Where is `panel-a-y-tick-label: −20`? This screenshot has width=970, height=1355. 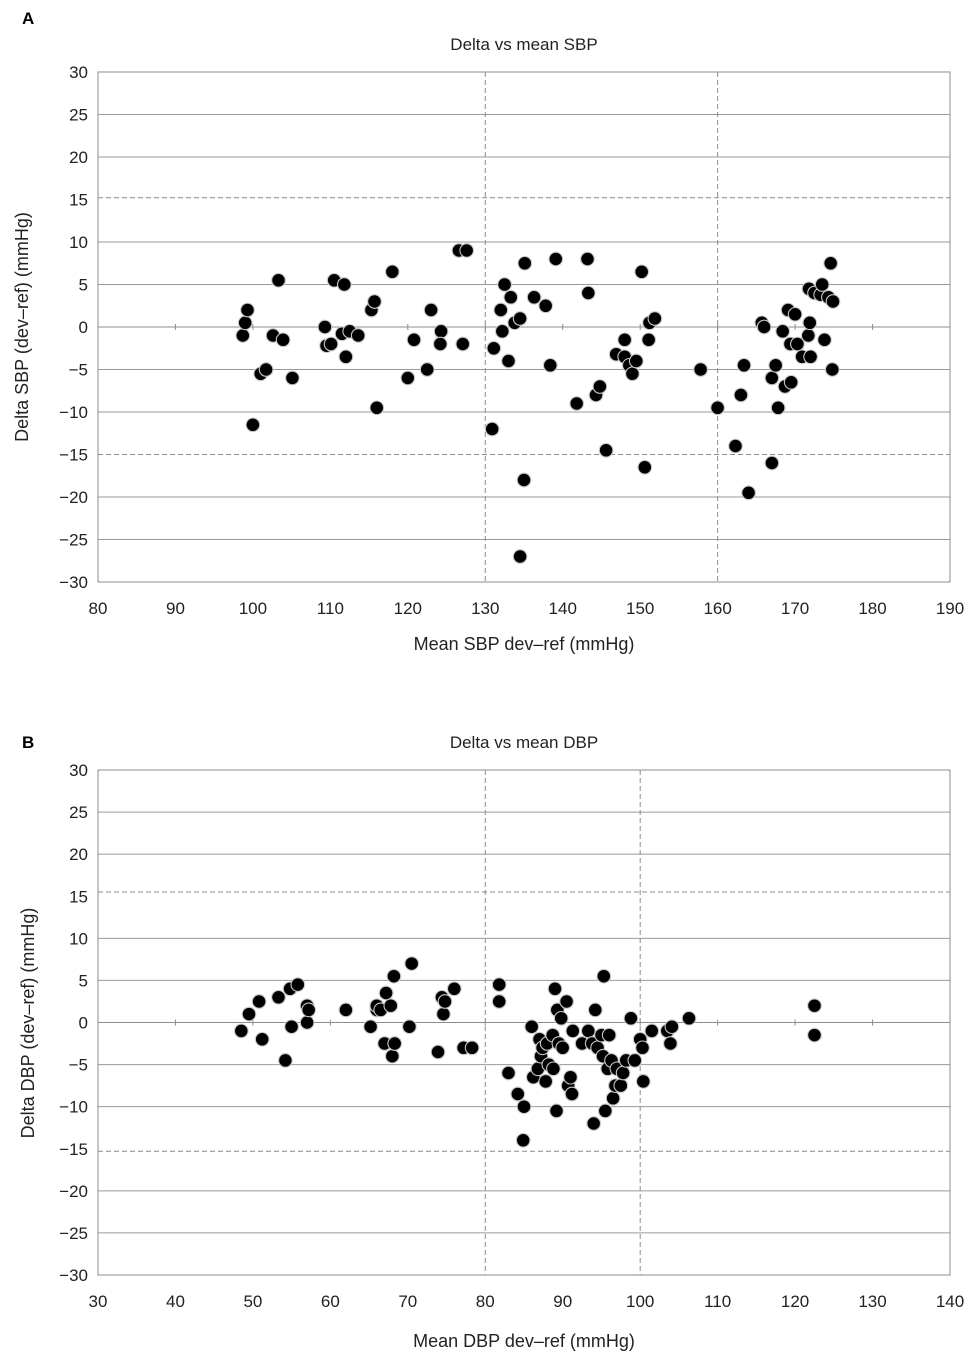 panel-a-y-tick-label: −20 is located at coordinates (73, 497).